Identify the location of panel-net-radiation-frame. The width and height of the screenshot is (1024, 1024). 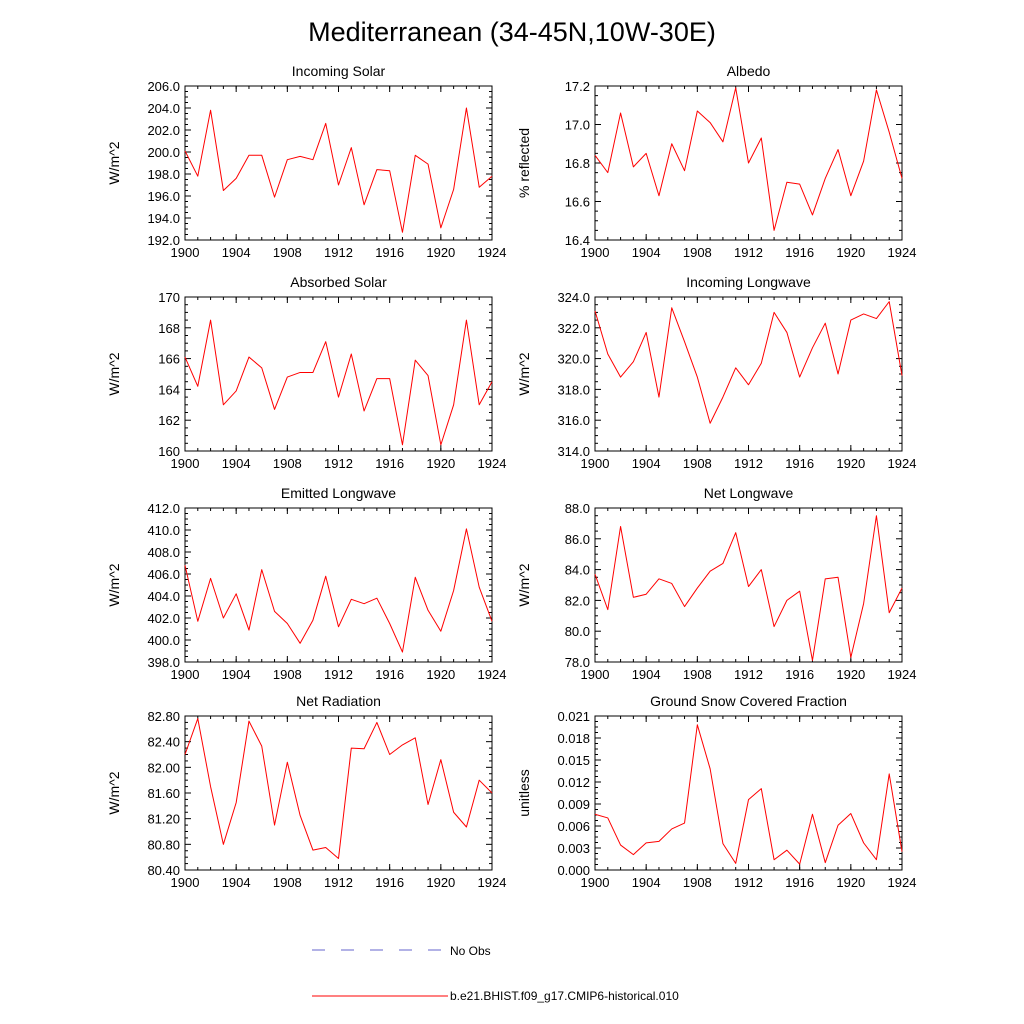
(338, 793).